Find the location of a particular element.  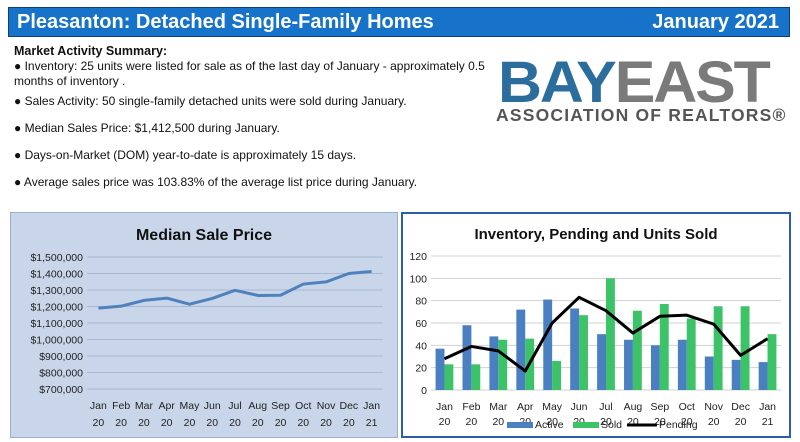

y-tick-label: $900,000 is located at coordinates (61, 357).